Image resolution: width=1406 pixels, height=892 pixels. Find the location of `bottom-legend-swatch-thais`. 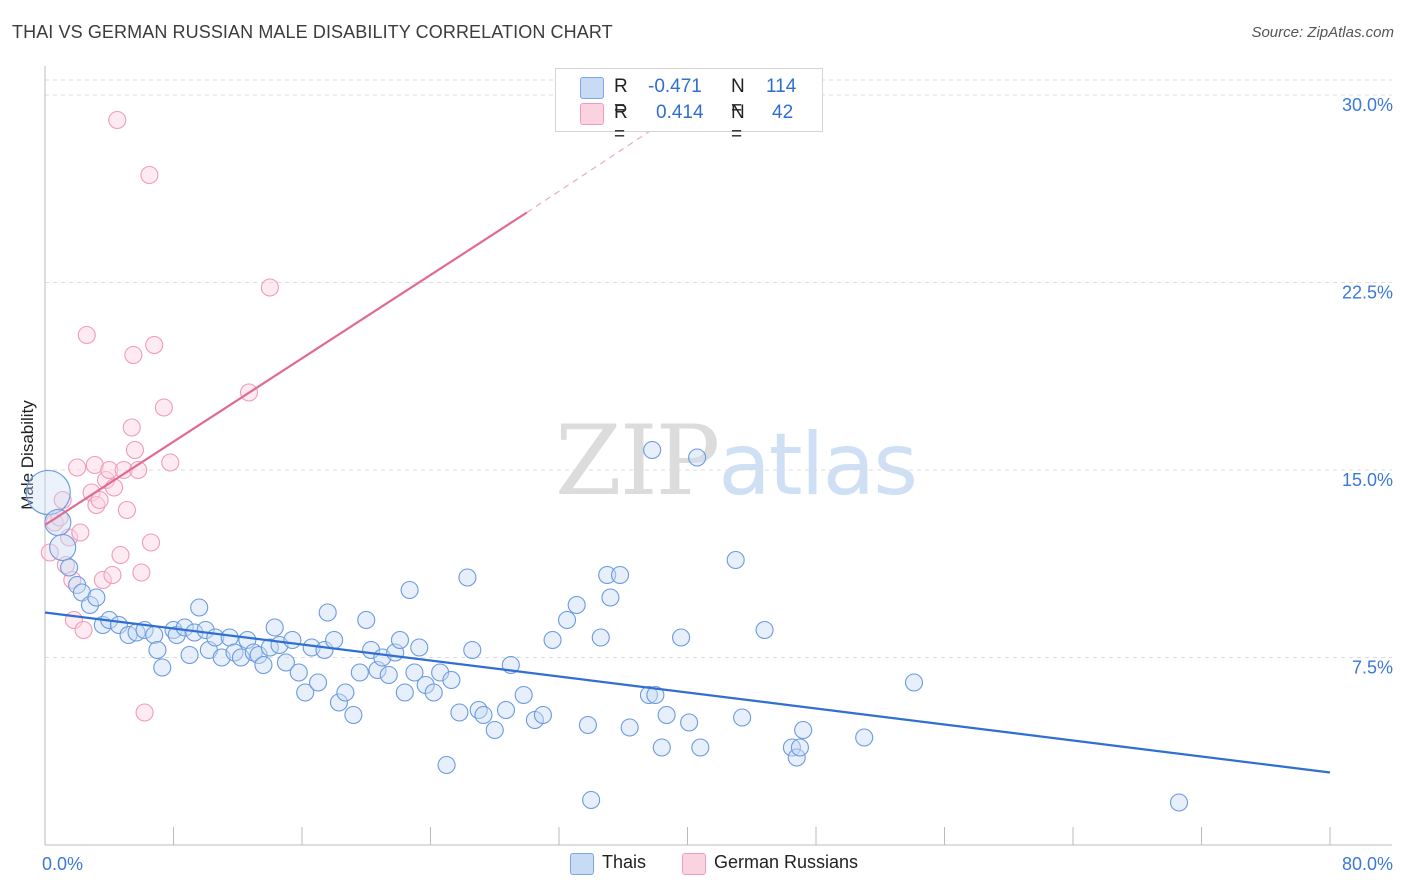

bottom-legend-swatch-thais is located at coordinates (582, 864).